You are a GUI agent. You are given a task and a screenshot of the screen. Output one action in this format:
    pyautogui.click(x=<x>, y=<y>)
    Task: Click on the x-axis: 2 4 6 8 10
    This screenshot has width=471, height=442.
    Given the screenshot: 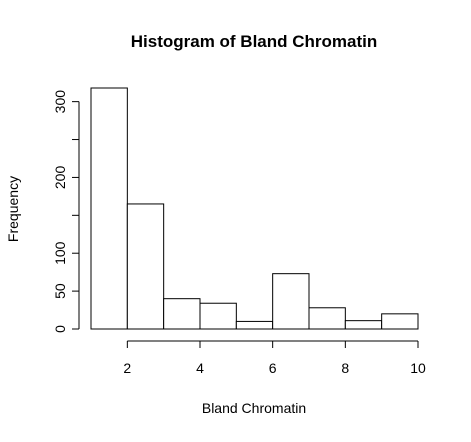 What is the action you would take?
    pyautogui.click(x=274, y=358)
    